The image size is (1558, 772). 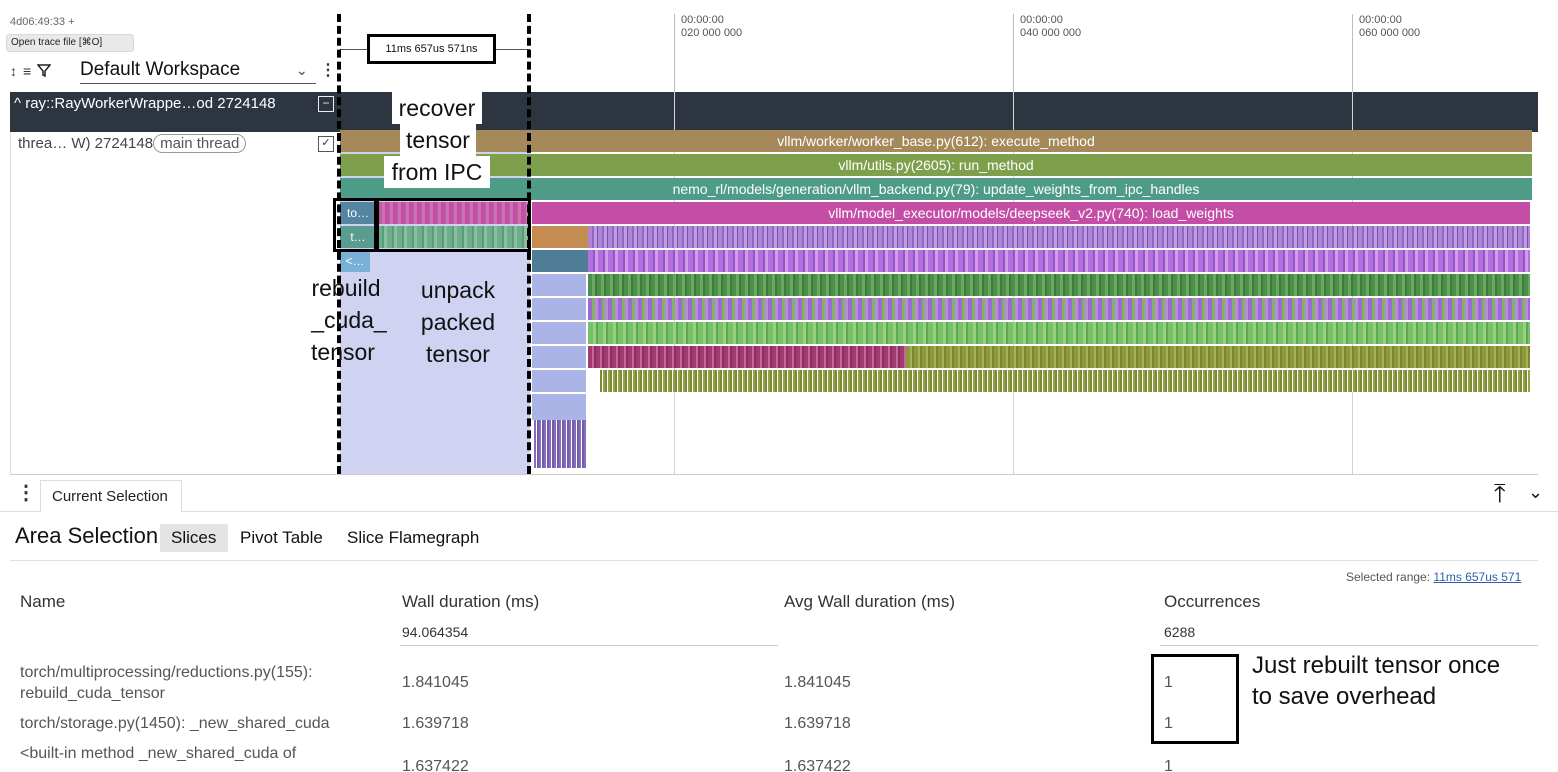 What do you see at coordinates (936, 165) in the screenshot?
I see `slice-run-method: vllm/utils.py(2605): run_method` at bounding box center [936, 165].